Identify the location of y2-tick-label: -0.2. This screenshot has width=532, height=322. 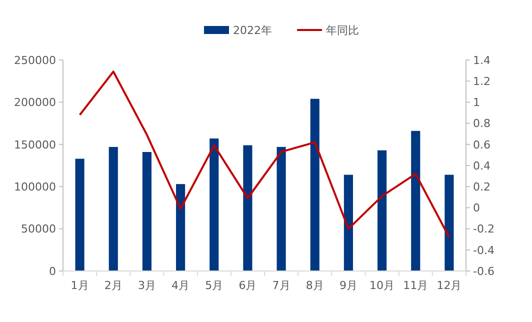
(483, 229).